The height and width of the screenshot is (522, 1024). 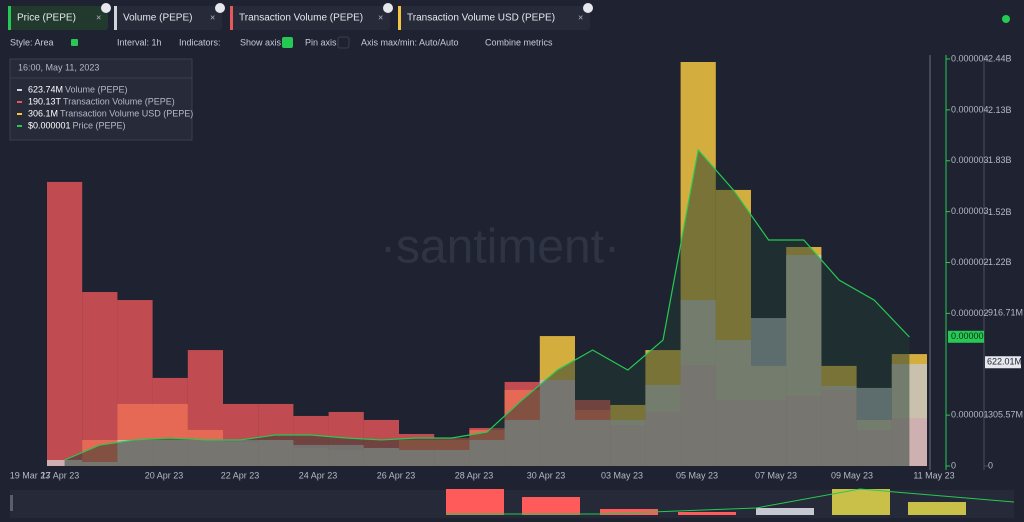 What do you see at coordinates (343, 42) in the screenshot?
I see `pin-axis-checkbox` at bounding box center [343, 42].